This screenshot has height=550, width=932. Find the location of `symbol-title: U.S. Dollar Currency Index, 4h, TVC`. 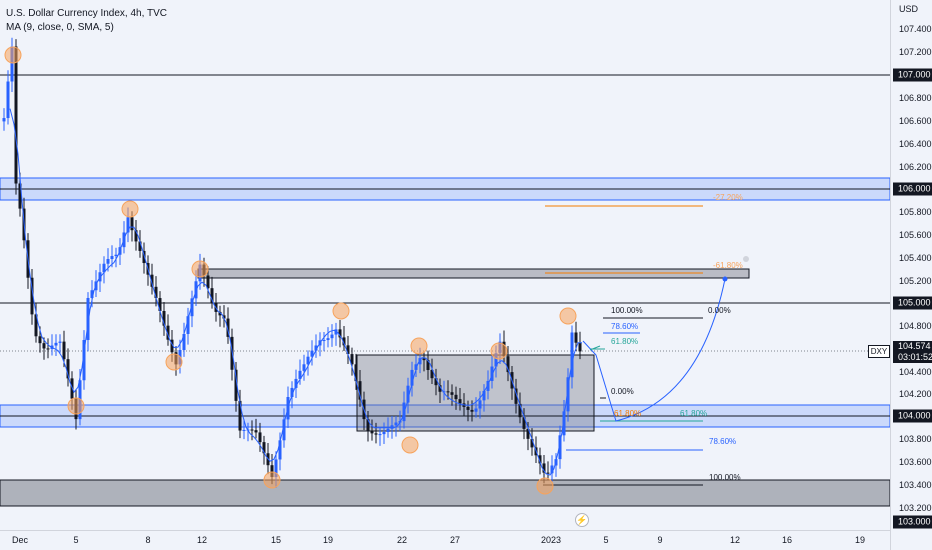

symbol-title: U.S. Dollar Currency Index, 4h, TVC is located at coordinates (86, 13).